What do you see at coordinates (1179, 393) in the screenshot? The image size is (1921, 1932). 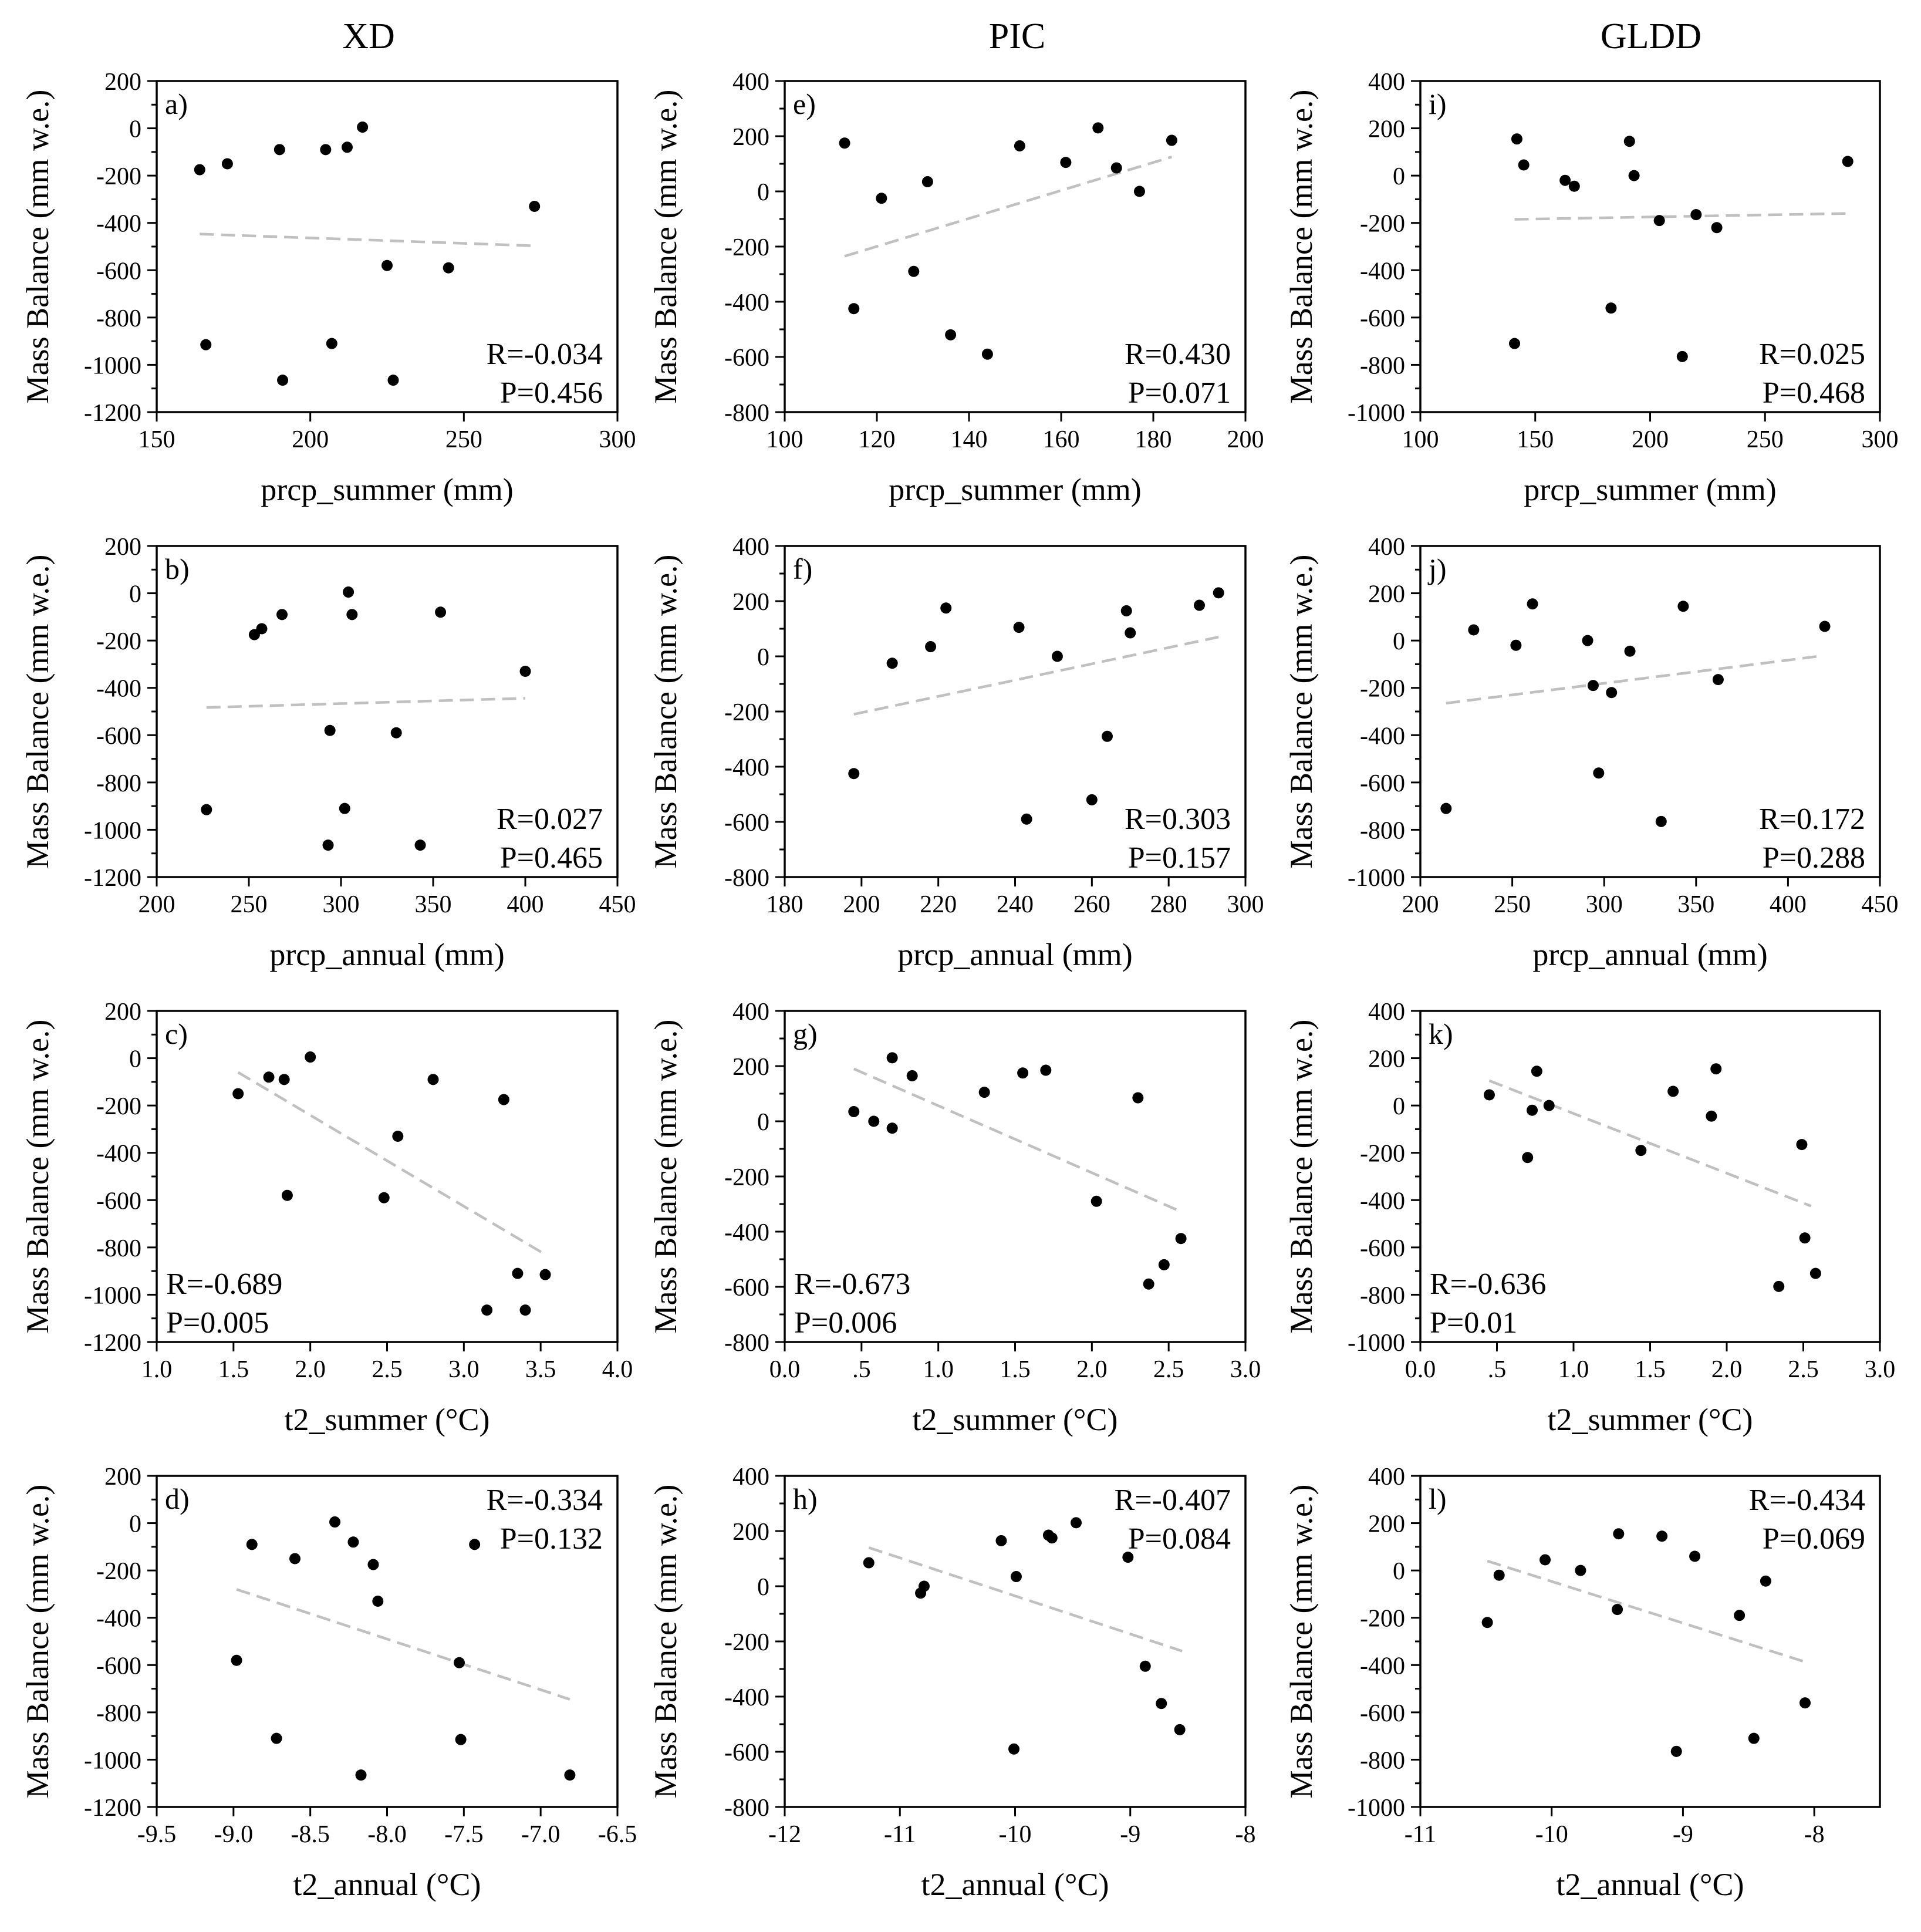 I see `stat-p-value: P=0.071` at bounding box center [1179, 393].